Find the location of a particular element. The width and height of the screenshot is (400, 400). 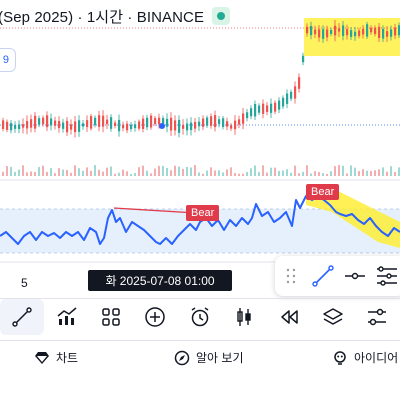

tab-ideas-label: 아이디어 is located at coordinates (376, 358).